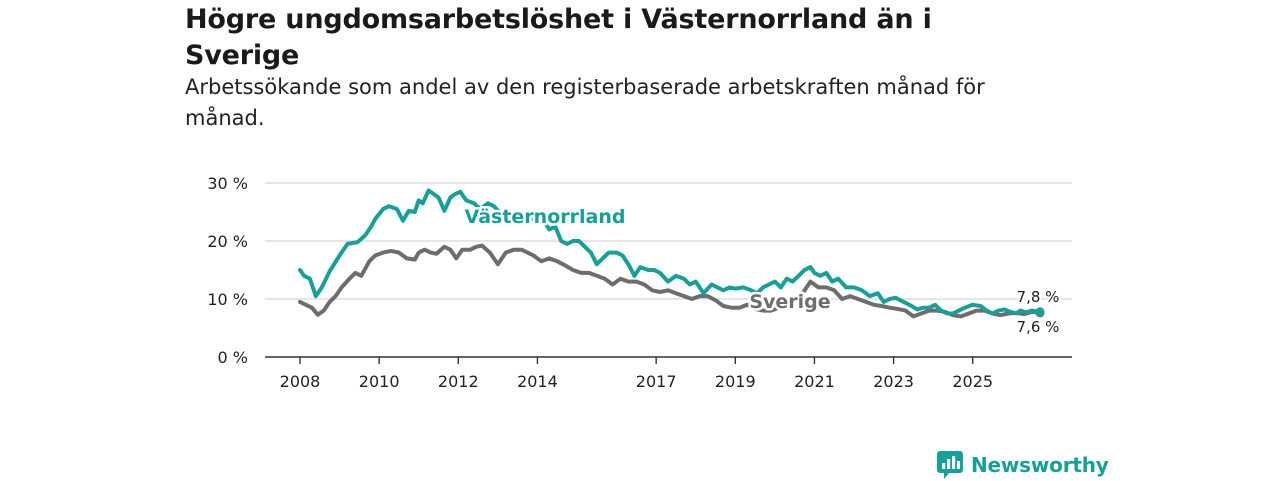  I want to click on y-tick-label: 20 %, so click(227, 241).